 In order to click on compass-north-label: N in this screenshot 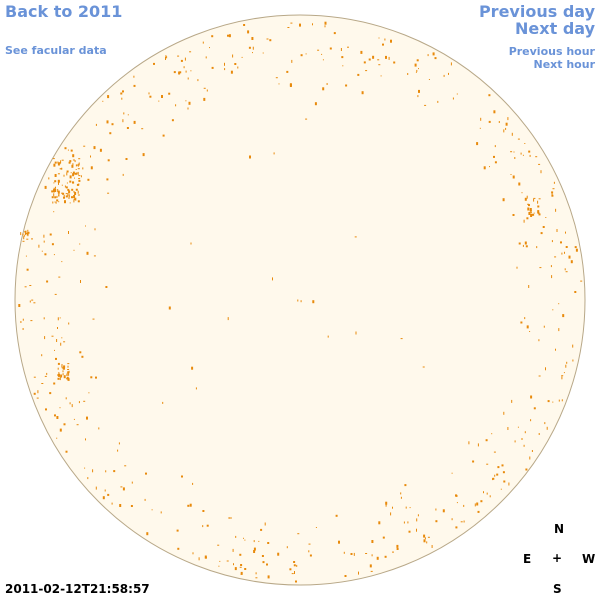, I will do `click(559, 529)`.